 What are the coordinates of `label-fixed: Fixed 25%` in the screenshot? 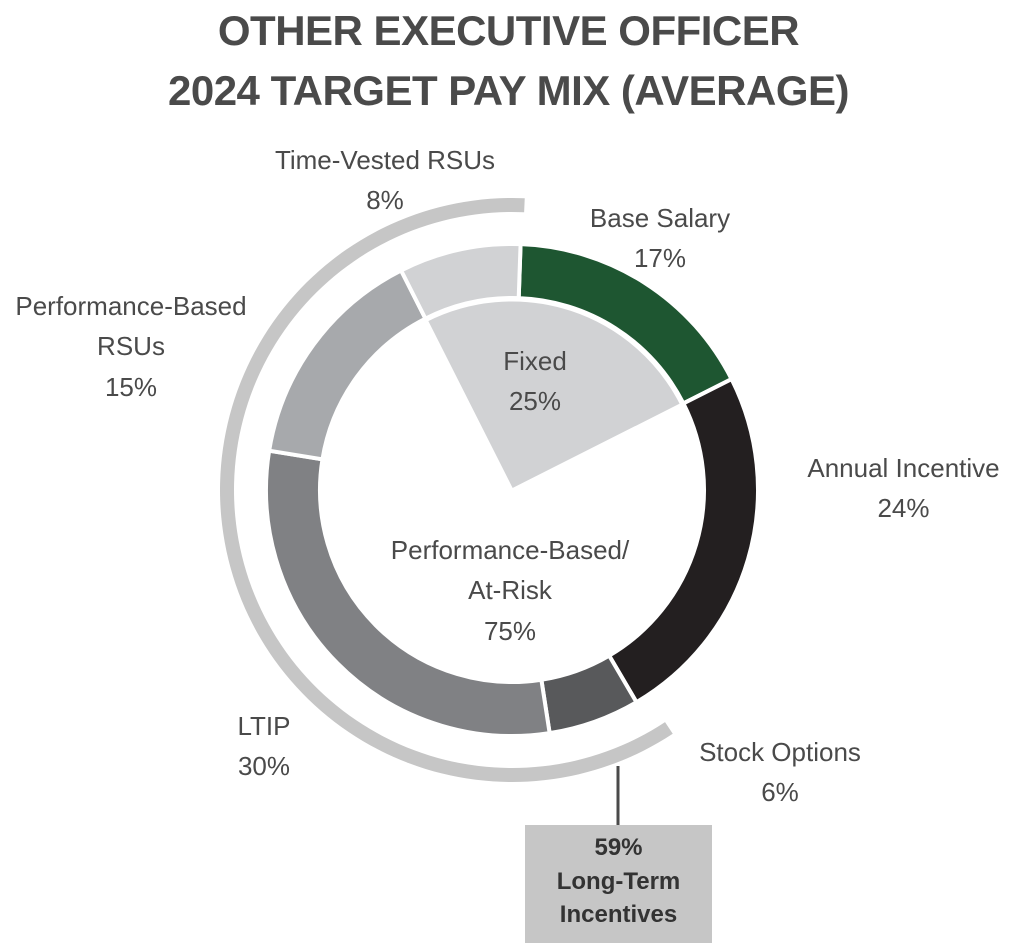 It's located at (535, 381).